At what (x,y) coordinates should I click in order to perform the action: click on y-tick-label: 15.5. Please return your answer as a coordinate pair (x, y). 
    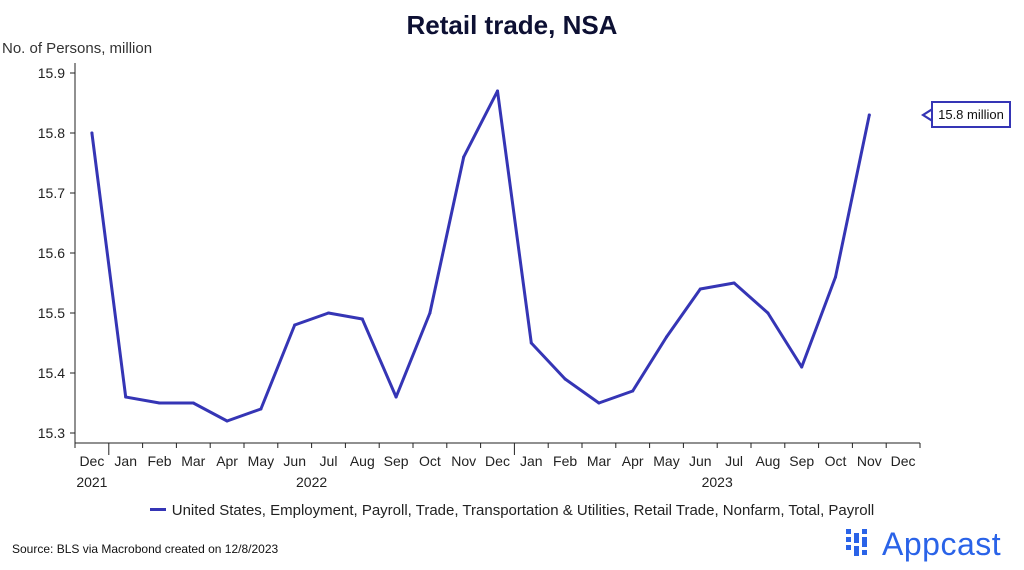
    Looking at the image, I should click on (51, 313).